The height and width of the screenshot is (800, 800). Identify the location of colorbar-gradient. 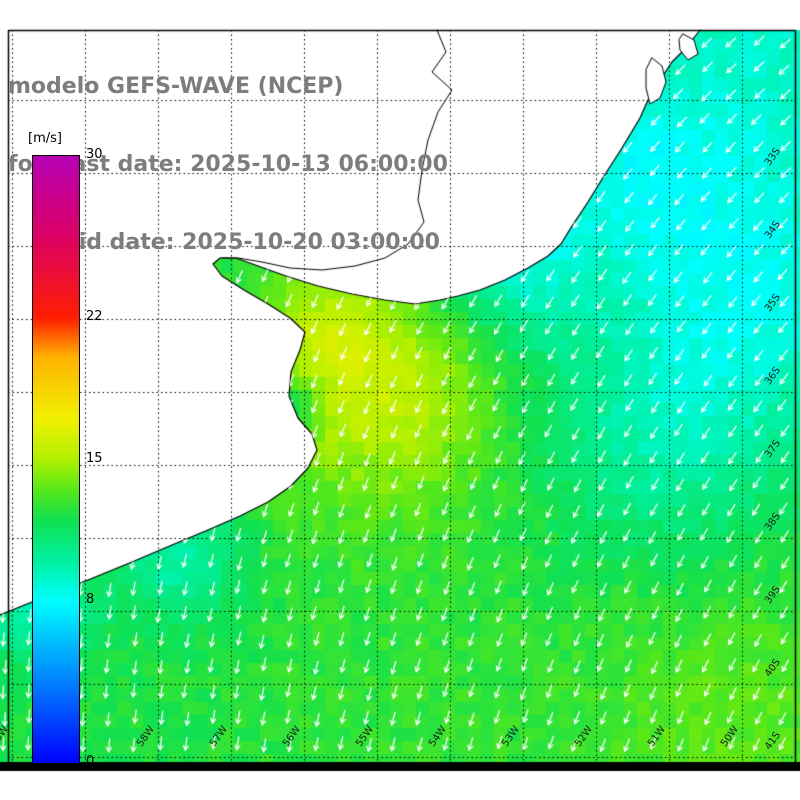
(56, 459).